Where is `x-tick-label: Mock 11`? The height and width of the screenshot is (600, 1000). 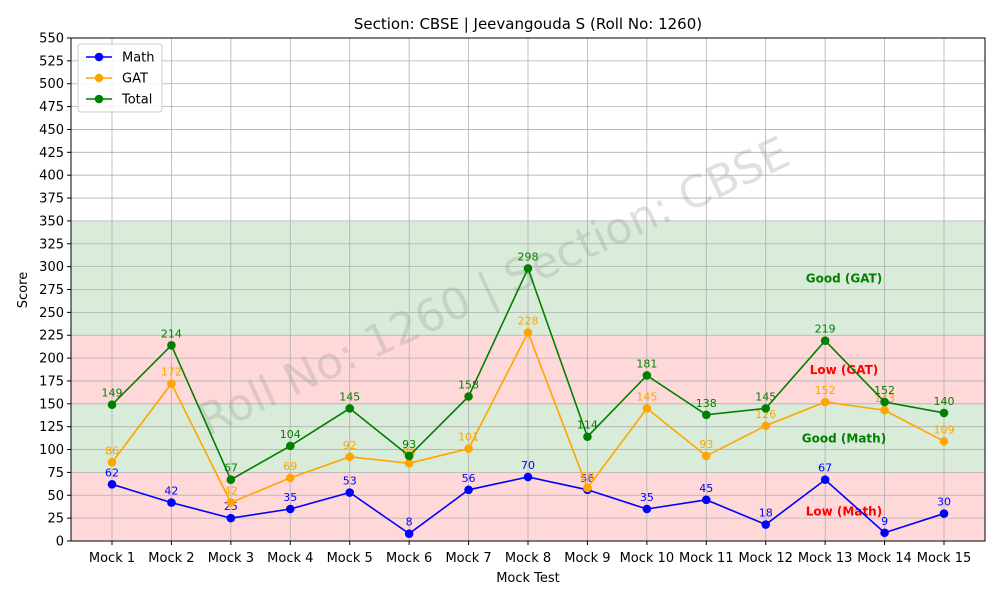
x-tick-label: Mock 11 is located at coordinates (706, 558).